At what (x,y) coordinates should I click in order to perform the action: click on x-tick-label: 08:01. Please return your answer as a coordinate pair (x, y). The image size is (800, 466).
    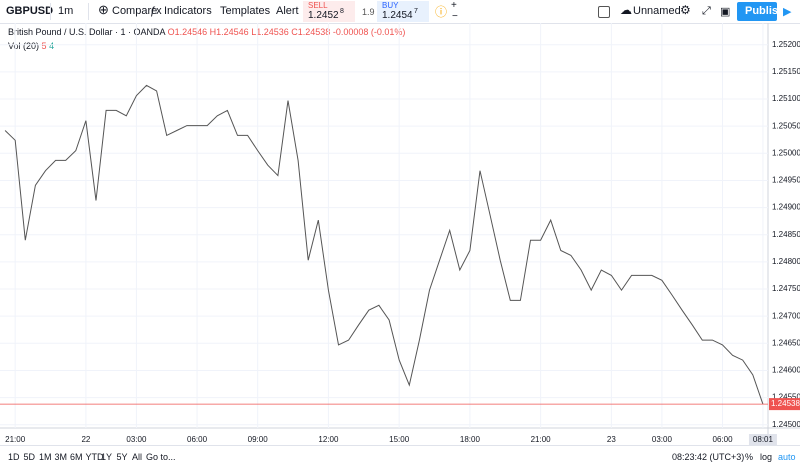
    Looking at the image, I should click on (763, 439).